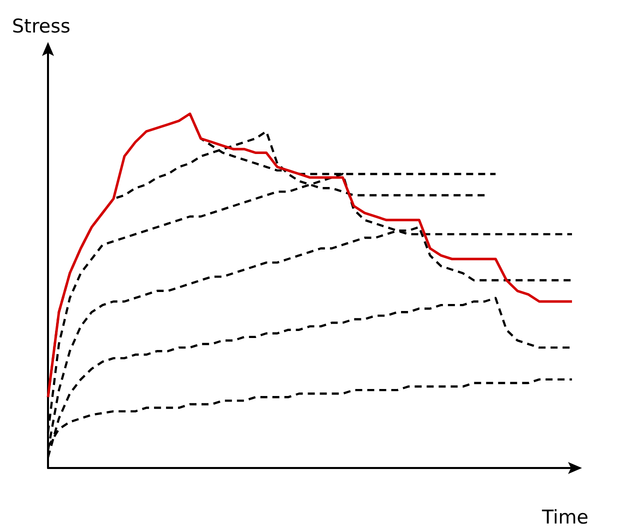  Describe the element at coordinates (564, 516) in the screenshot. I see `x-axis-title: Time` at that location.